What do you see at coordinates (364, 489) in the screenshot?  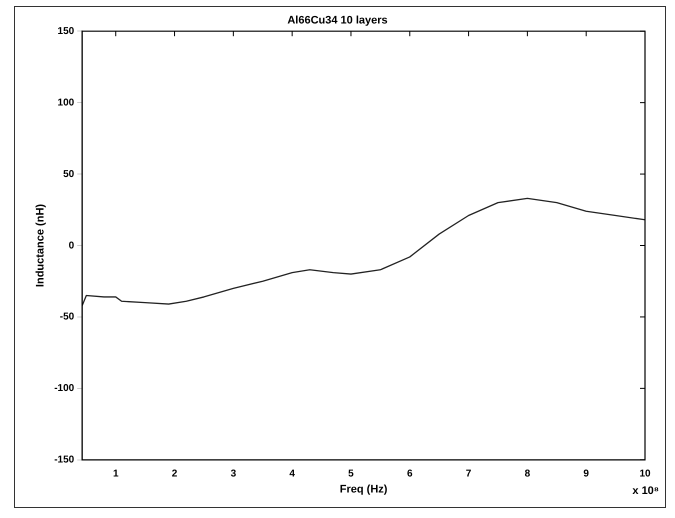 I see `x-axis-title: Freq (Hz)` at bounding box center [364, 489].